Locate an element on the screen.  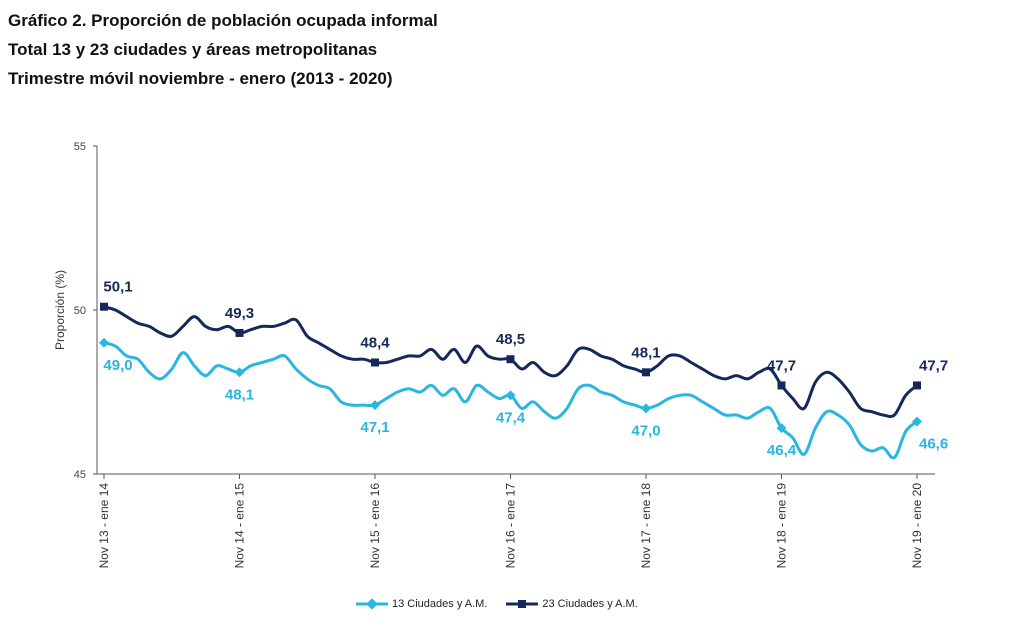
x-tick-label-5: Nov 18 - ene 19 is located at coordinates (782, 526).